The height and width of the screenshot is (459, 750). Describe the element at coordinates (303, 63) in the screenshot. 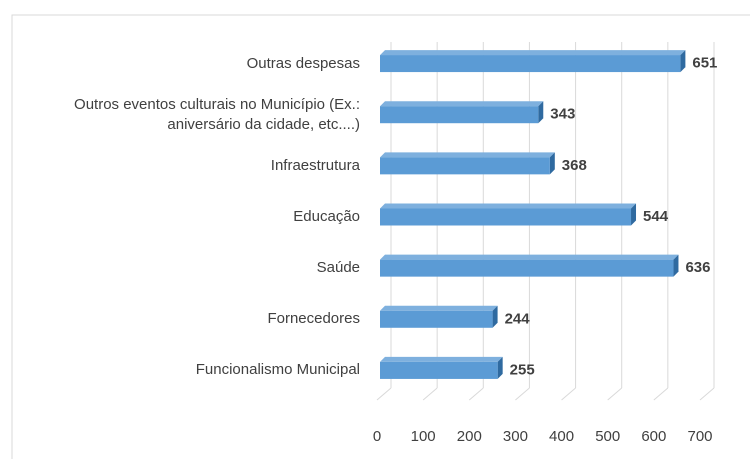

I see `y-tick-label: Outras despesas` at that location.